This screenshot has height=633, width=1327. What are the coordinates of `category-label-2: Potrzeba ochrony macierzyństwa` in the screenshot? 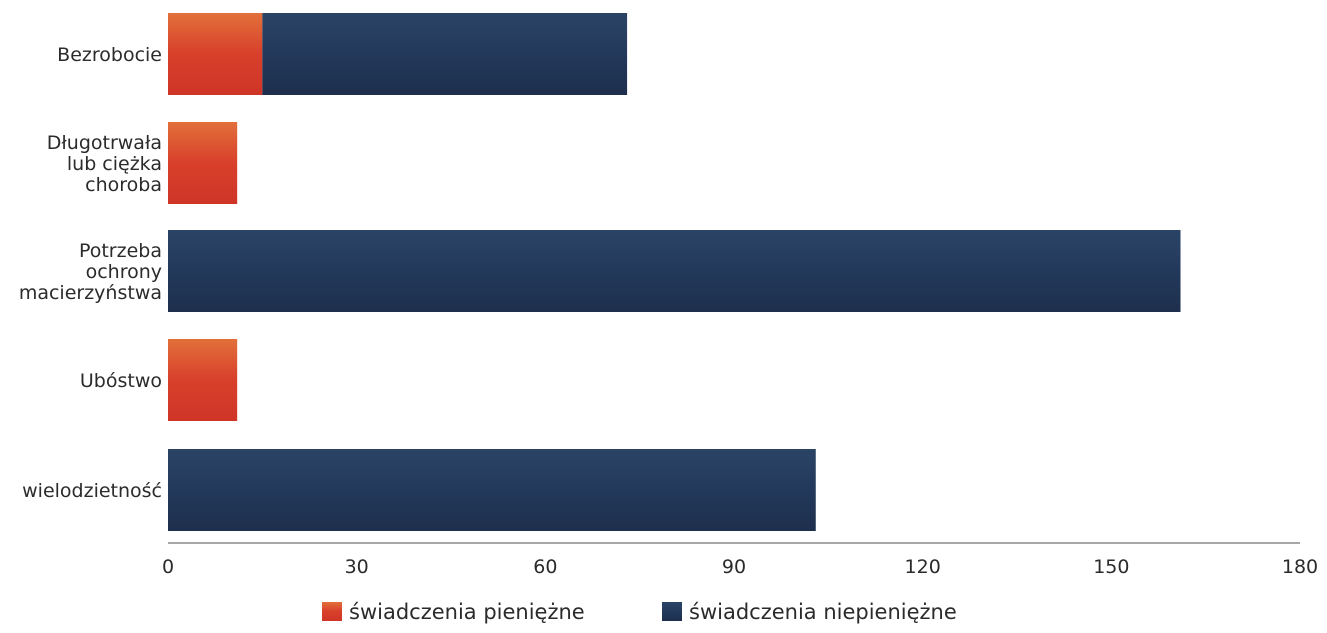 It's located at (90, 272).